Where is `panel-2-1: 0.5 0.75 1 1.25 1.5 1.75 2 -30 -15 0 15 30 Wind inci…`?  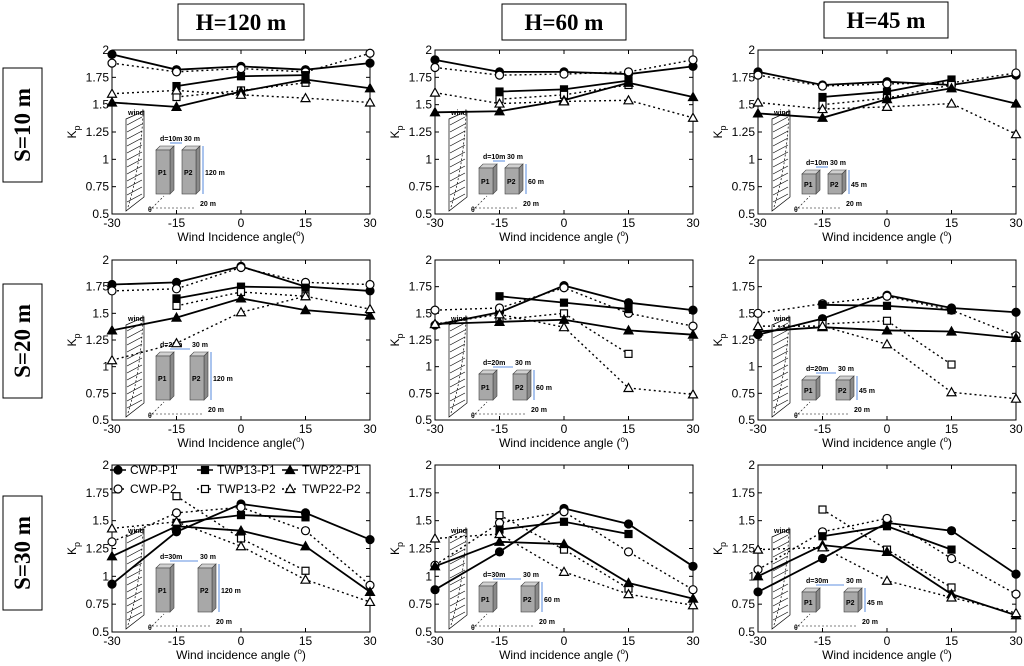 panel-2-1: 0.5 0.75 1 1.25 1.5 1.75 2 -30 -15 0 15 30 Wind inci… is located at coordinates (544, 560).